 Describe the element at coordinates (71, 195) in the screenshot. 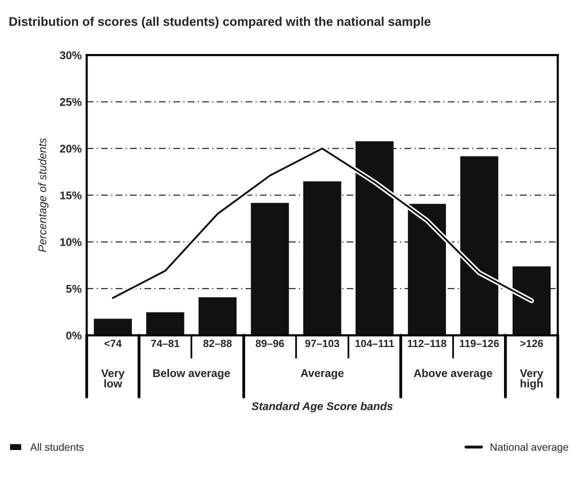

I see `y-tick-label: 15%` at that location.